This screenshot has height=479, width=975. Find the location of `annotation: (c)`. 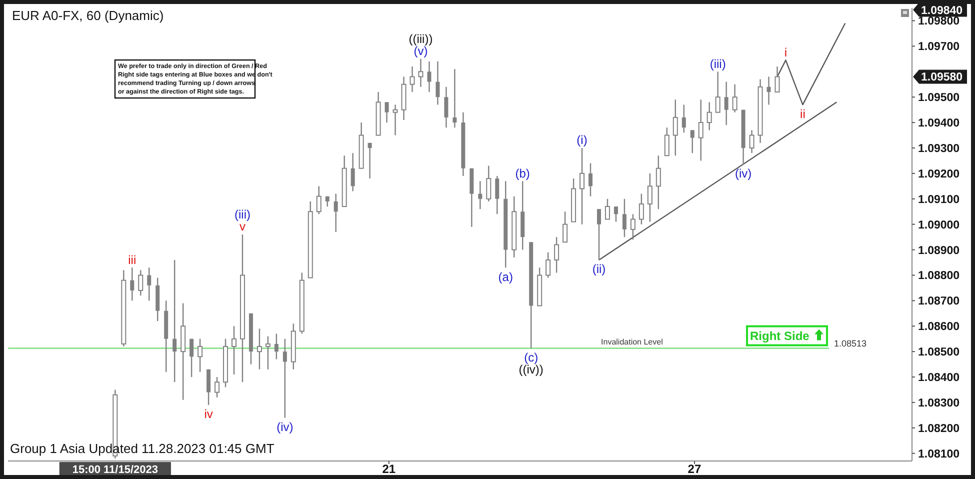

annotation: (c) is located at coordinates (531, 357).